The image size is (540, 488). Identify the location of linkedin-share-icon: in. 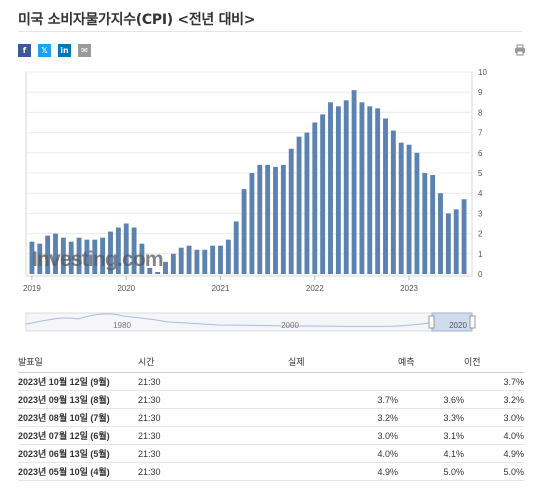
(64, 50).